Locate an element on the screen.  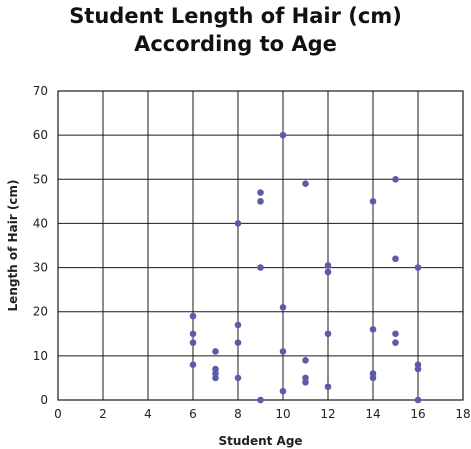
y-tick-label: 30 is located at coordinates (40, 268).